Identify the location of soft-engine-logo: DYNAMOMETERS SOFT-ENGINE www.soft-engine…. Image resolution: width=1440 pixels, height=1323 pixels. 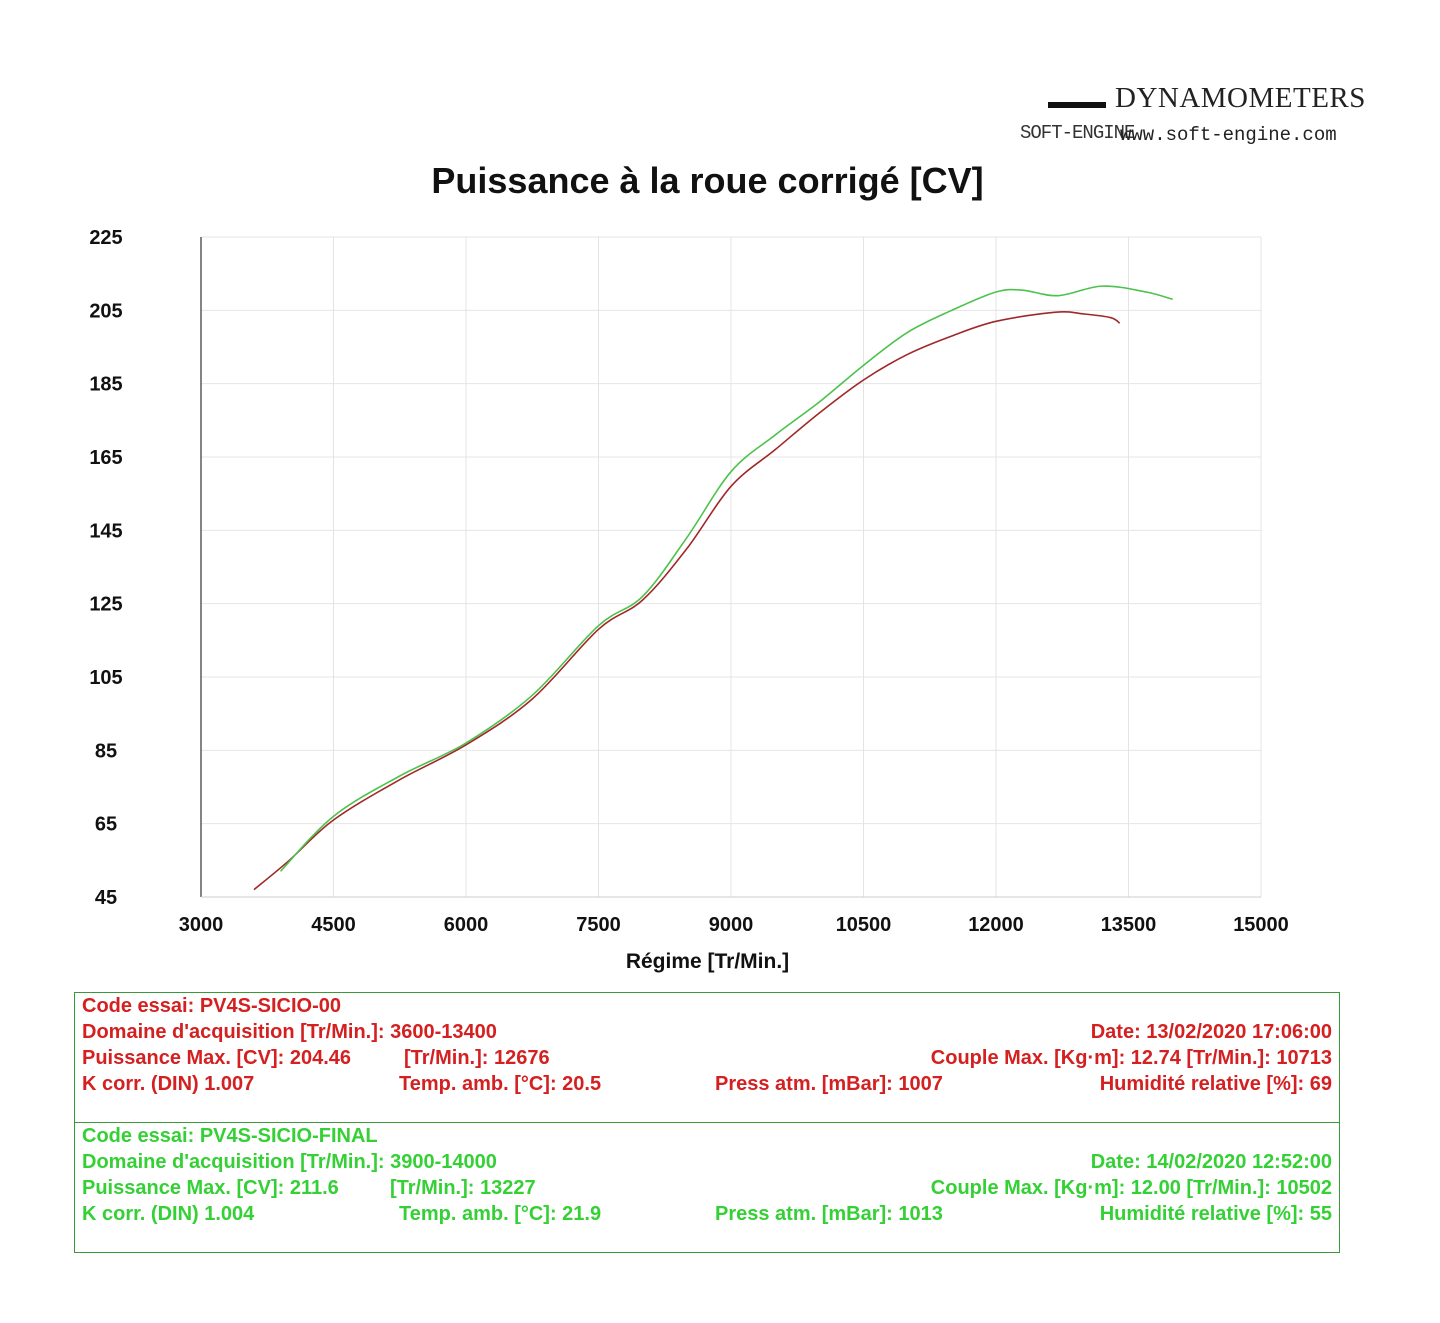
(1195, 117).